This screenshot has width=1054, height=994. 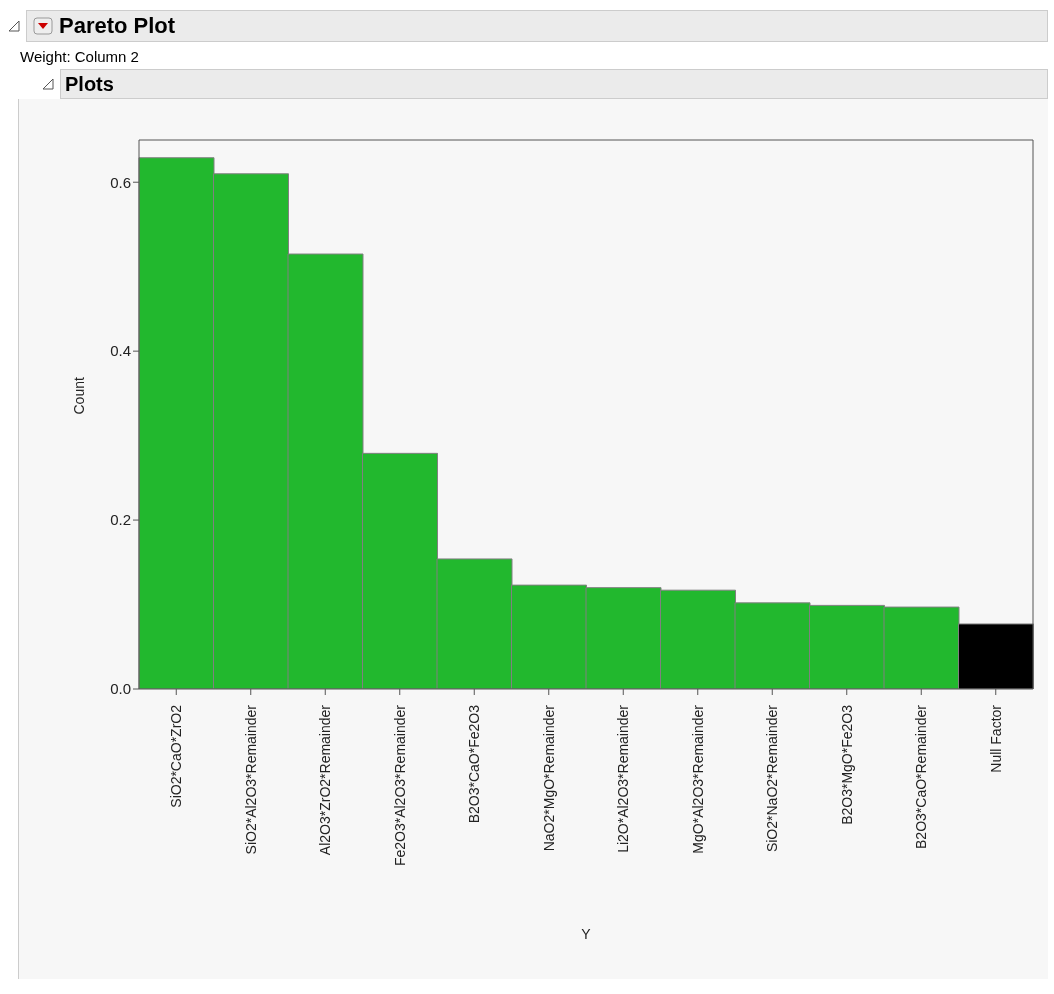 What do you see at coordinates (120, 520) in the screenshot?
I see `y-tick-label: 0.2` at bounding box center [120, 520].